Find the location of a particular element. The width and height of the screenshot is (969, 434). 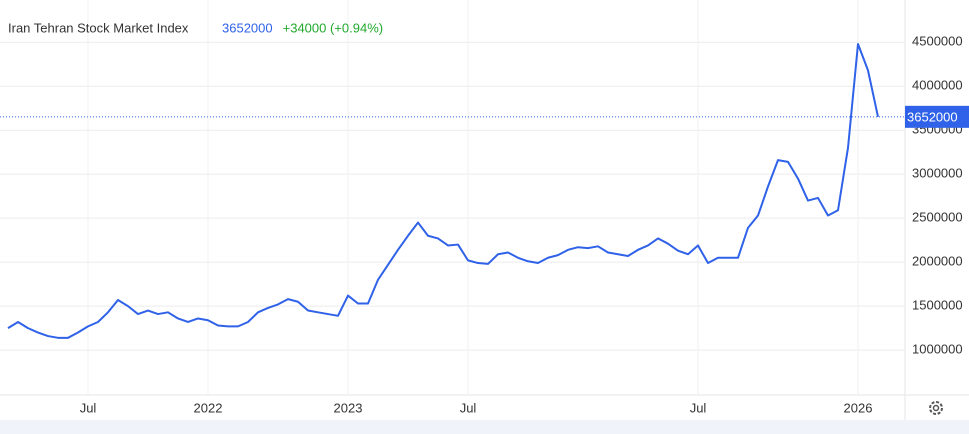

gear-teeth is located at coordinates (936, 408).